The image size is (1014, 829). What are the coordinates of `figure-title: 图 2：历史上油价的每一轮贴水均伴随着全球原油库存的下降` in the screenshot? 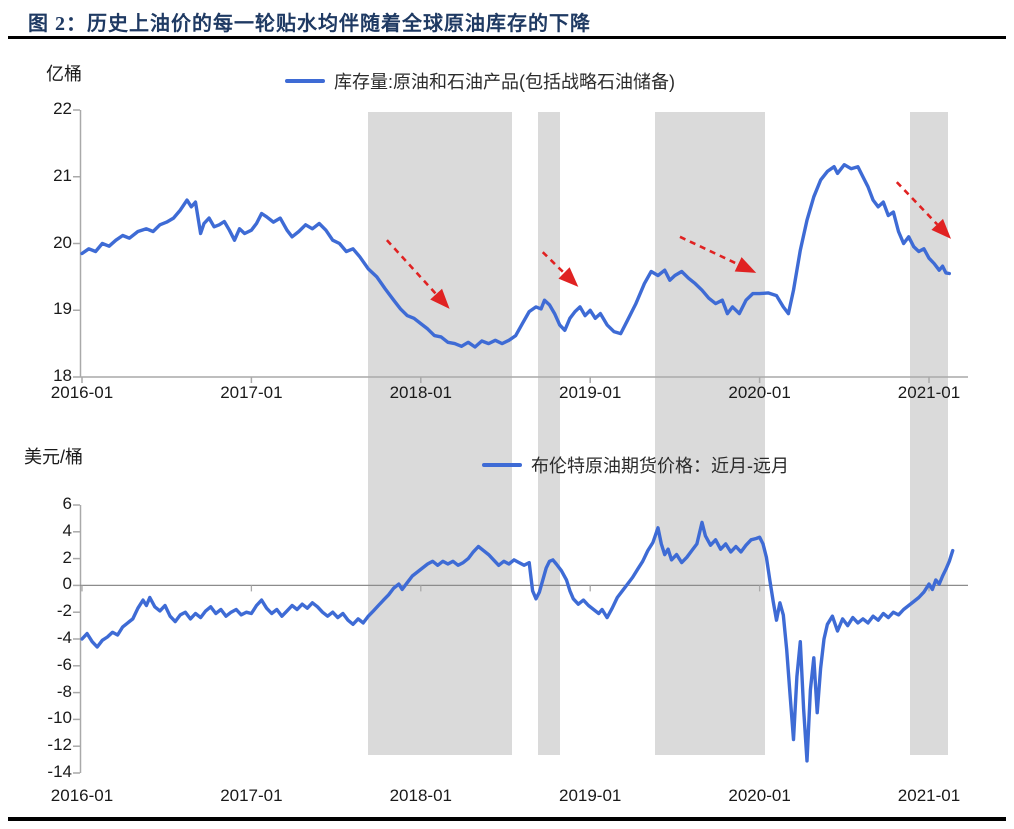 It's located at (309, 24).